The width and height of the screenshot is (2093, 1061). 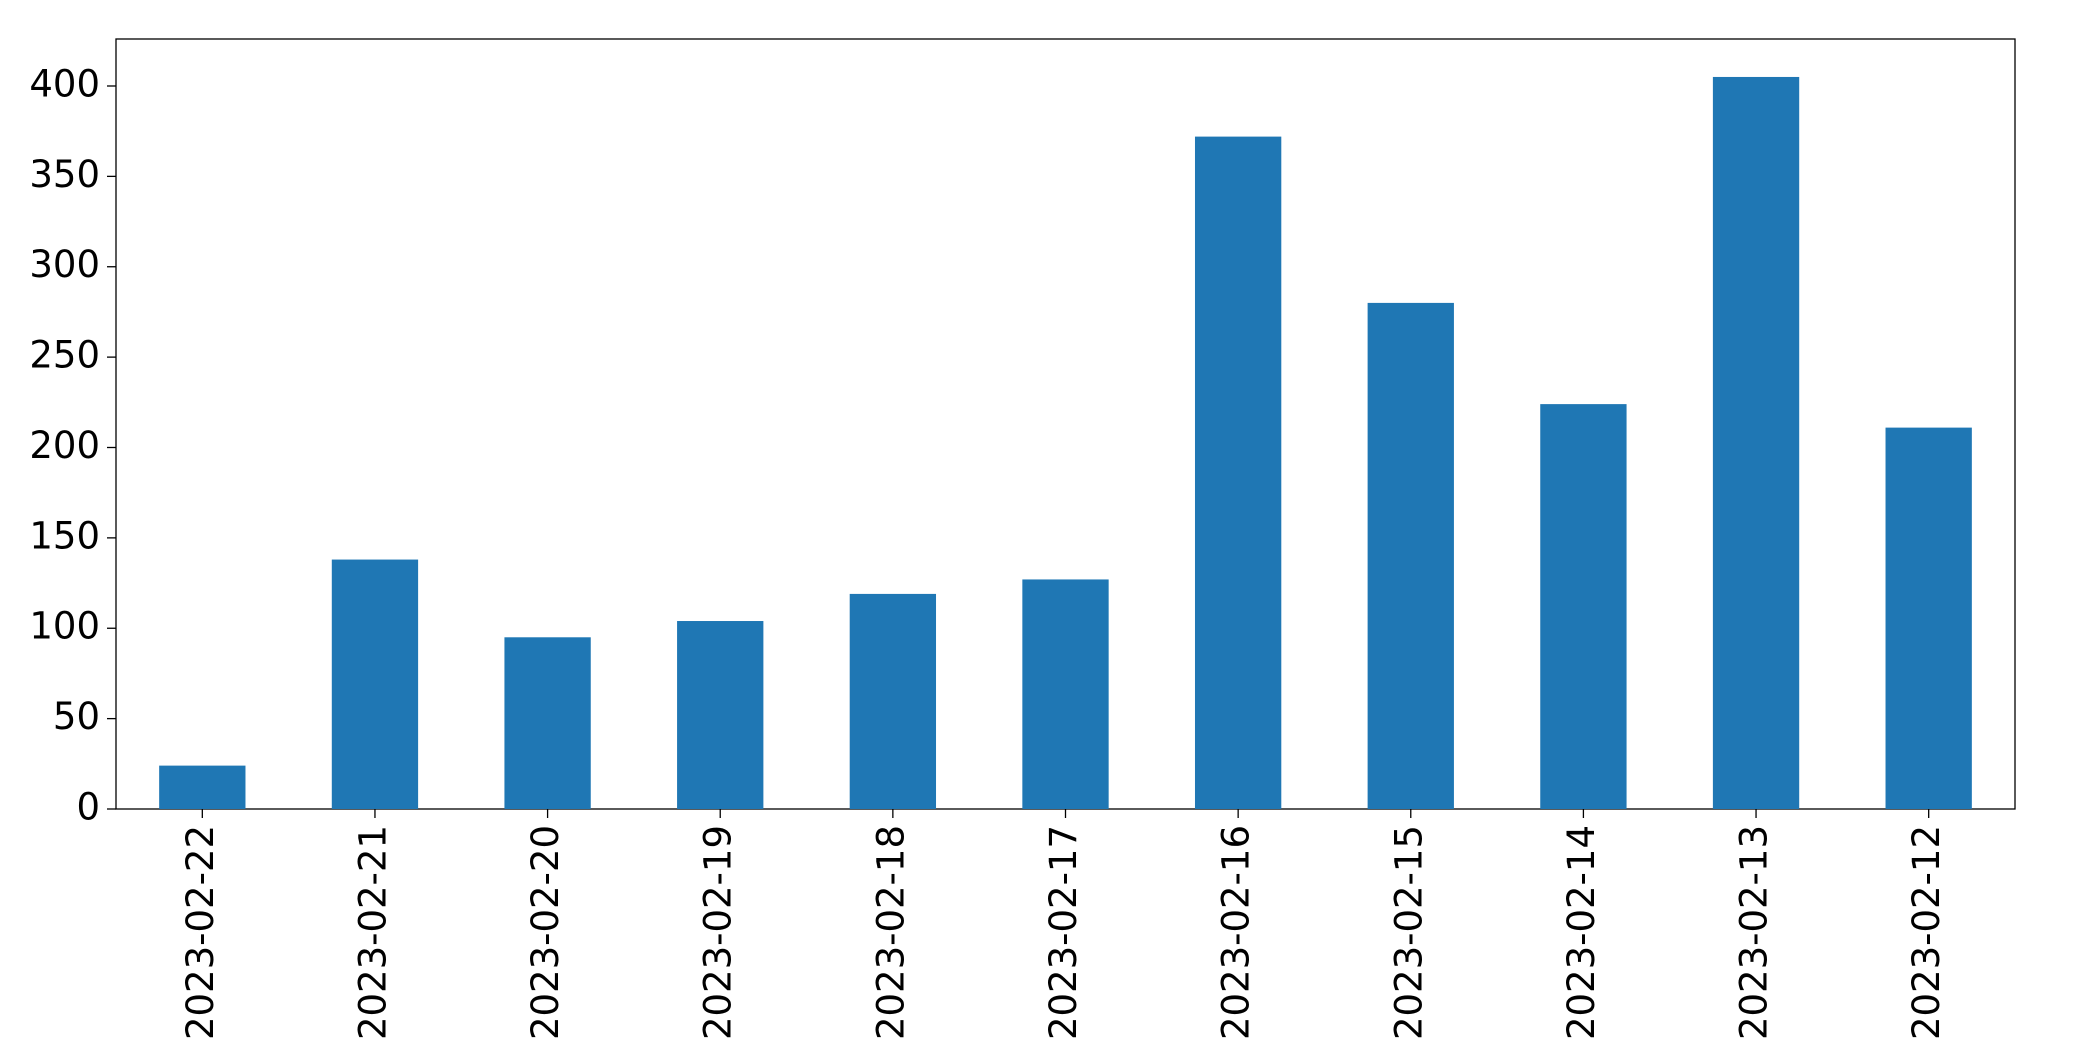 What do you see at coordinates (64, 83) in the screenshot?
I see `y-tick-label: 400` at bounding box center [64, 83].